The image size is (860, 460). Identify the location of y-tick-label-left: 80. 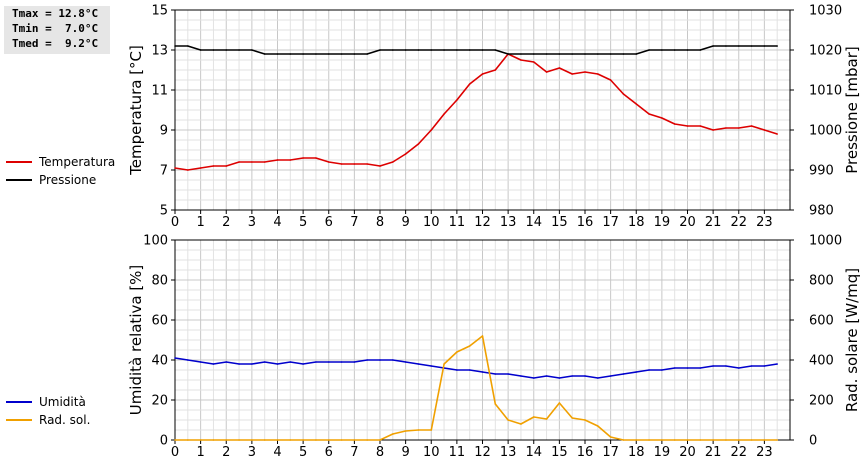
(159, 281).